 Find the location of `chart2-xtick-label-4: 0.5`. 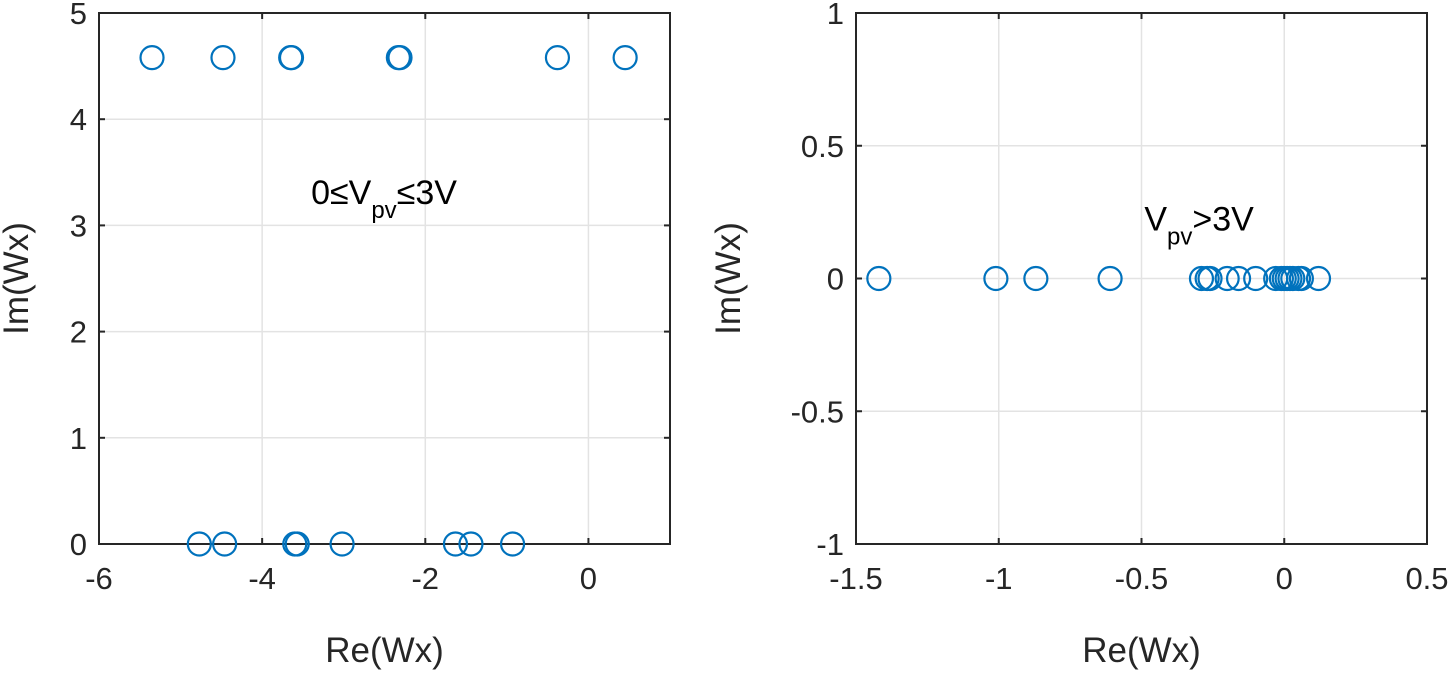

chart2-xtick-label-4: 0.5 is located at coordinates (1426, 578).